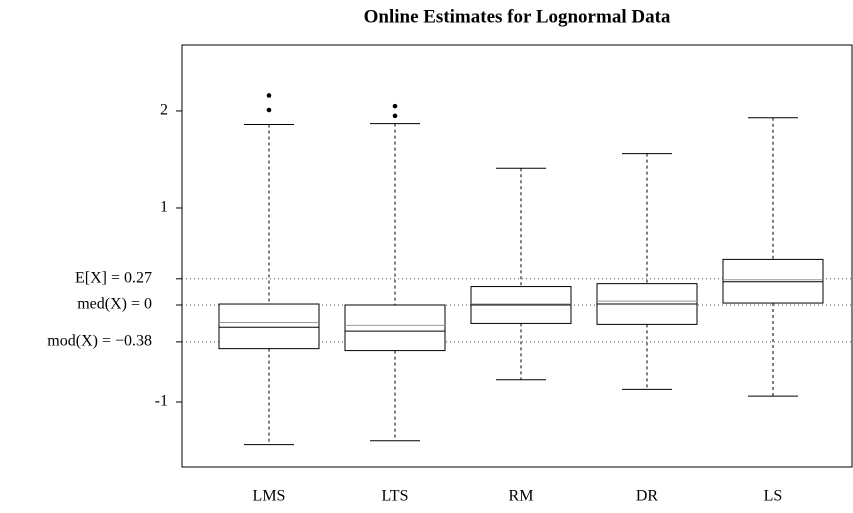 This screenshot has height=513, width=853. Describe the element at coordinates (517, 16) in the screenshot. I see `chart-title: Online Estimates for Lognormal Data` at that location.